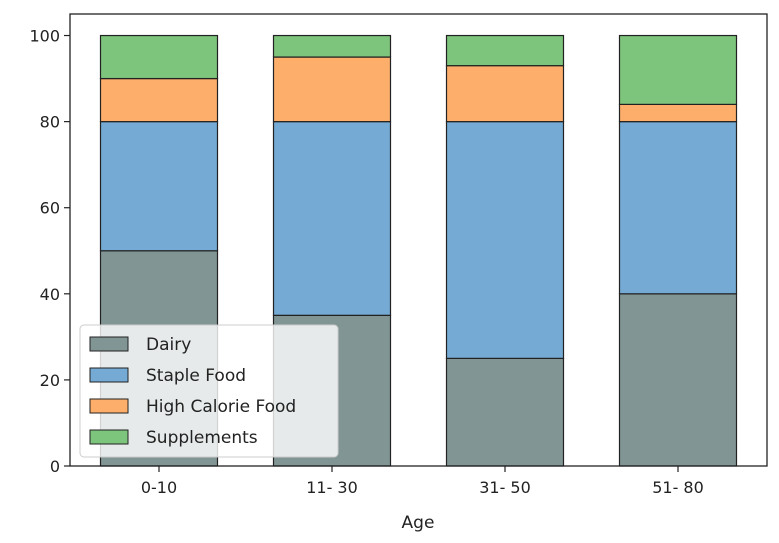 The image size is (779, 543). I want to click on x-tick-label-2: 31- 50, so click(505, 487).